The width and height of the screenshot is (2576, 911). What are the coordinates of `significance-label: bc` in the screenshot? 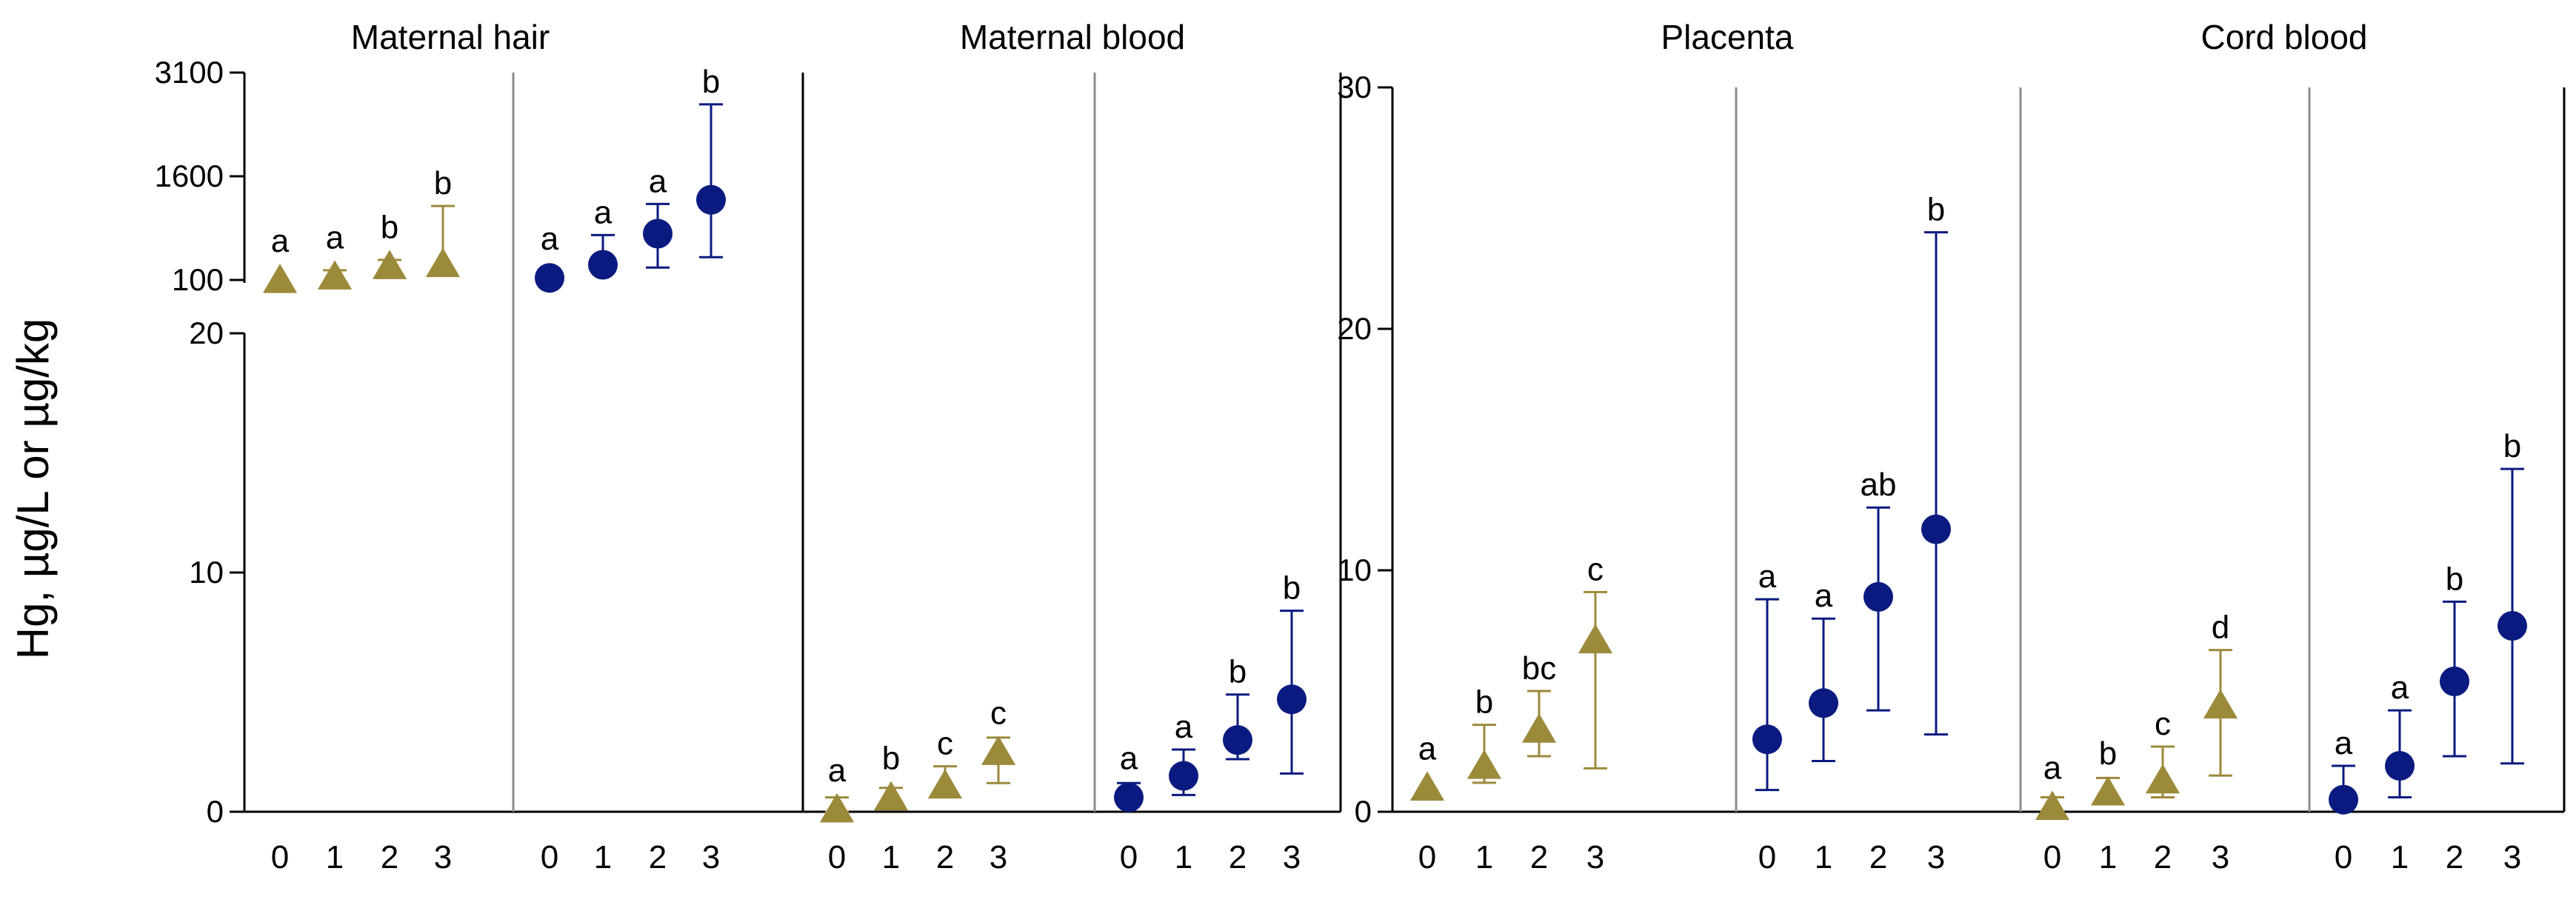 It's located at (1539, 668).